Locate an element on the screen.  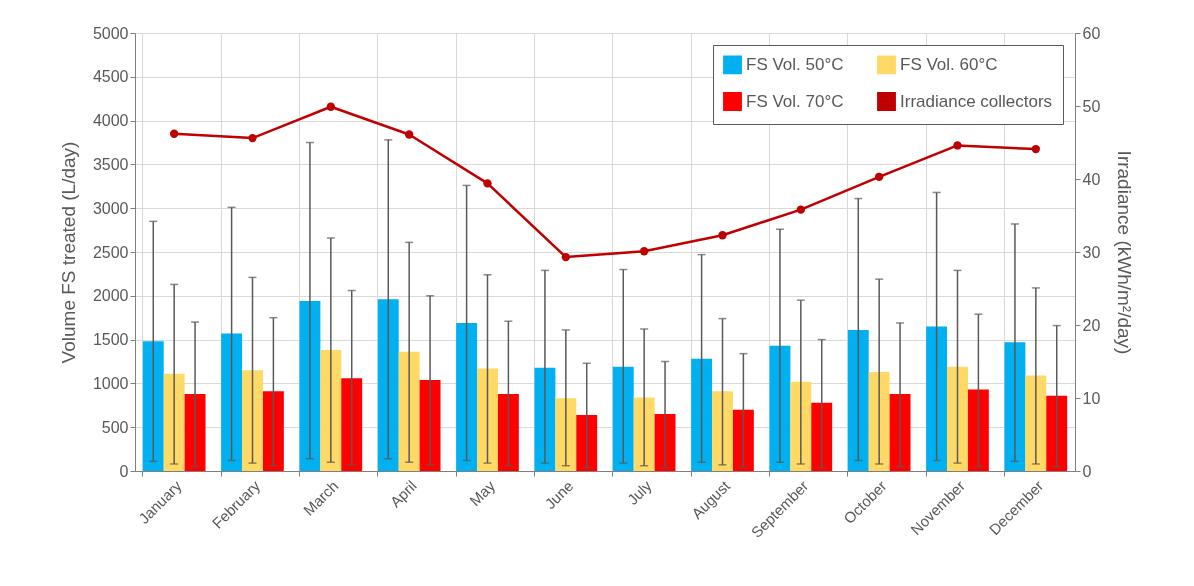
y-tick-label: 2500 is located at coordinates (110, 252).